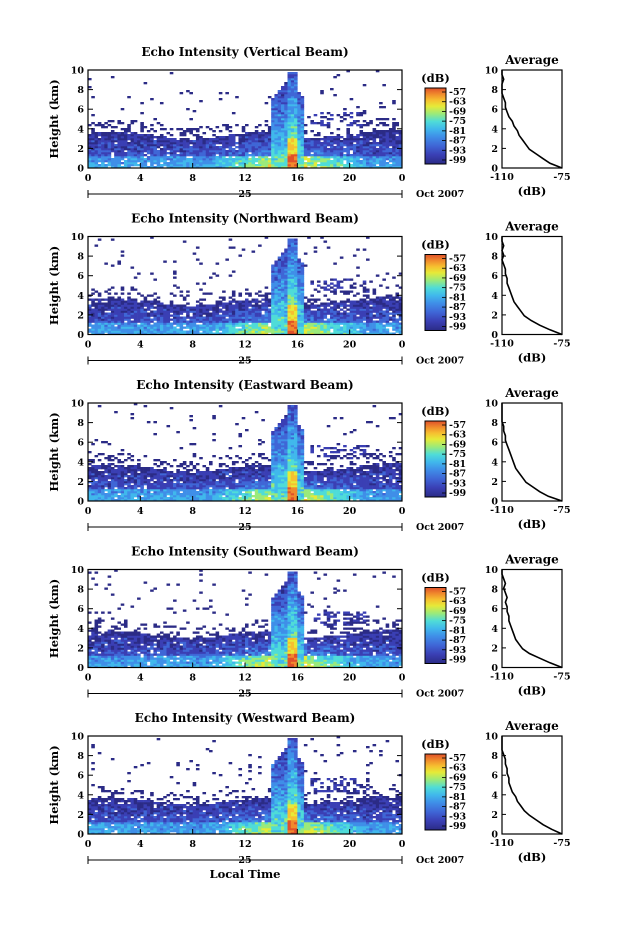 This screenshot has width=618, height=933. I want to click on y-axis-label: Height (km), so click(54, 285).